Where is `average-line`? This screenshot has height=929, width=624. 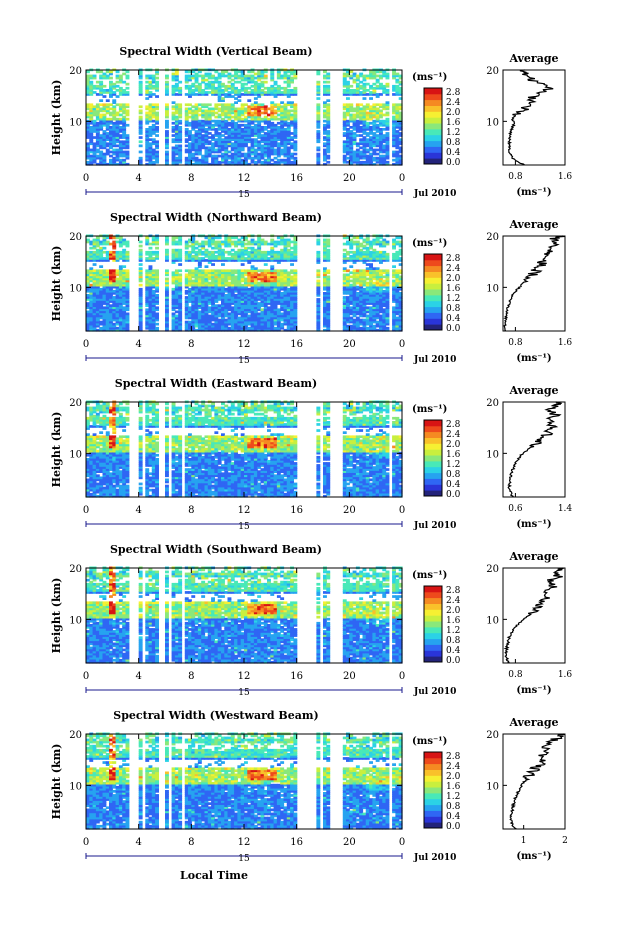 average-line is located at coordinates (530, 117).